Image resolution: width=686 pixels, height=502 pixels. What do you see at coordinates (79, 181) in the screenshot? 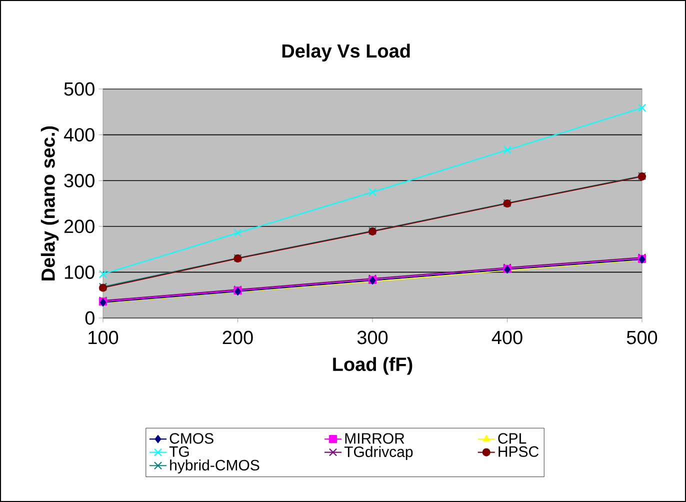
I see `y-tick-label: 300` at bounding box center [79, 181].